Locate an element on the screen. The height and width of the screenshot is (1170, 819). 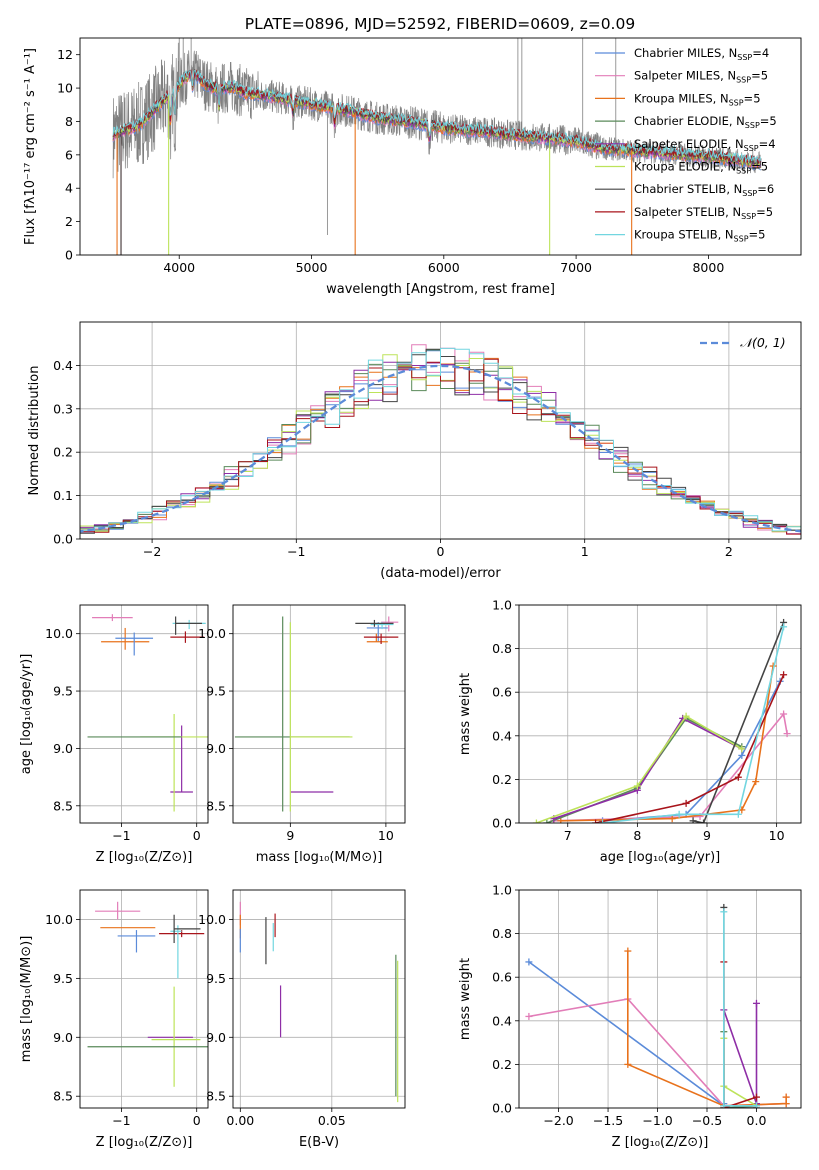
residuals-legend: 𝒩(0, 1) is located at coordinates (743, 342).